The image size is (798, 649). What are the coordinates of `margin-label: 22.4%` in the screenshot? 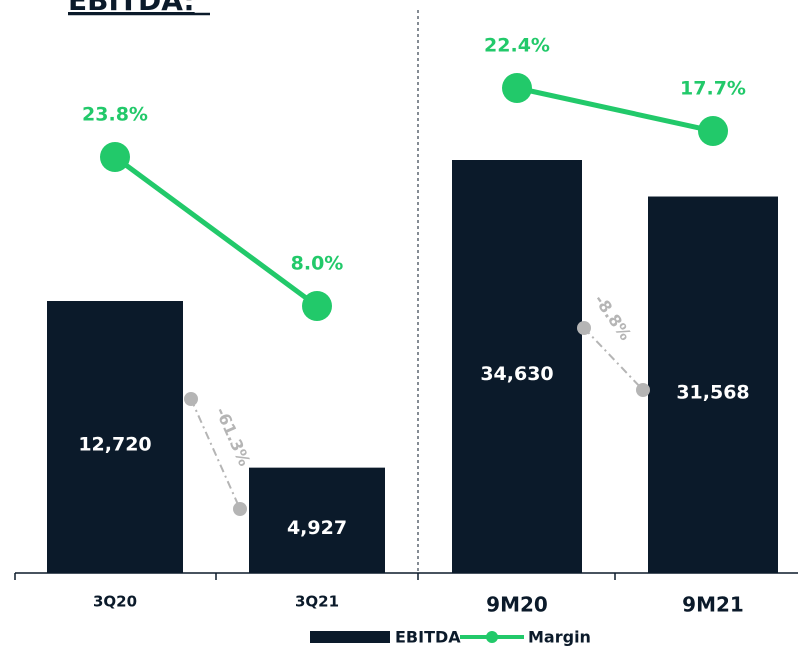 It's located at (517, 46).